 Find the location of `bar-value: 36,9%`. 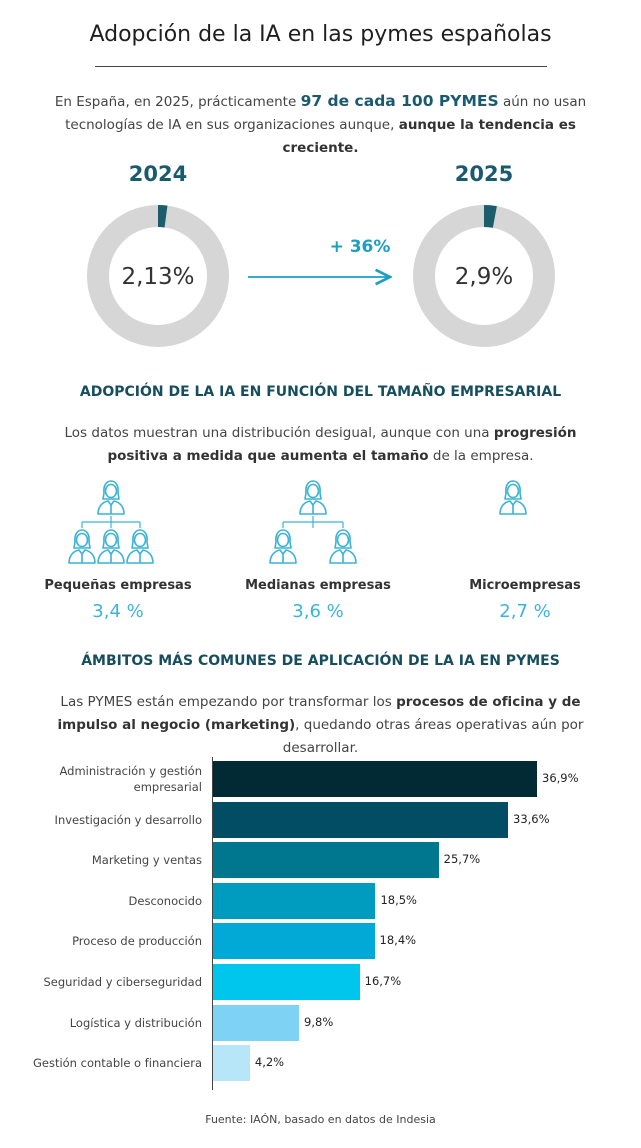

bar-value: 36,9% is located at coordinates (560, 778).